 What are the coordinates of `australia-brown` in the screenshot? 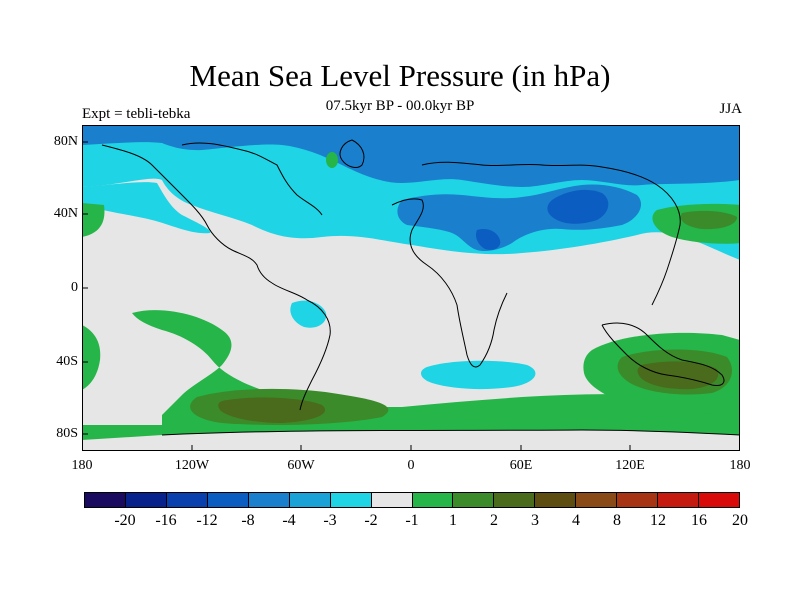 It's located at (678, 375).